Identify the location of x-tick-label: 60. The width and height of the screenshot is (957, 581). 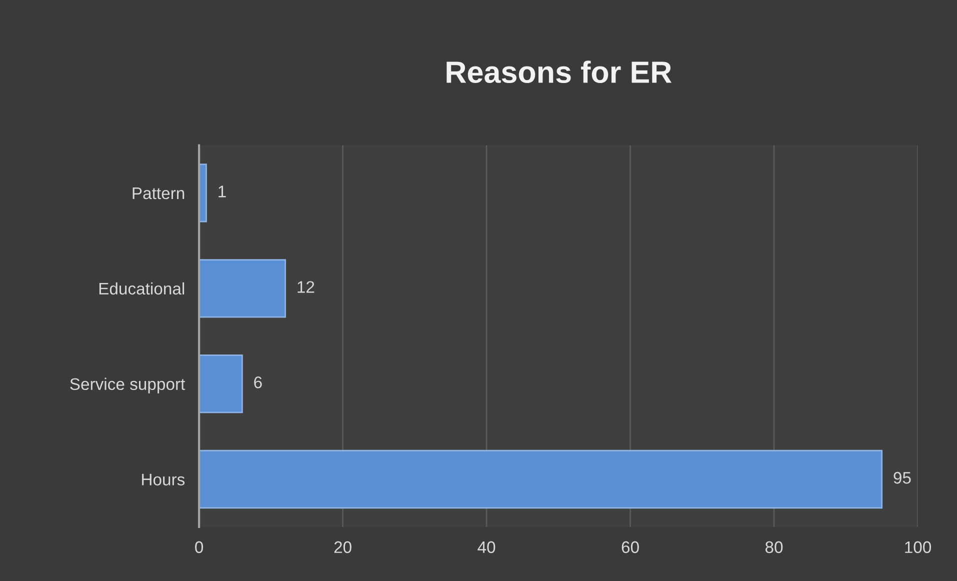
(630, 547).